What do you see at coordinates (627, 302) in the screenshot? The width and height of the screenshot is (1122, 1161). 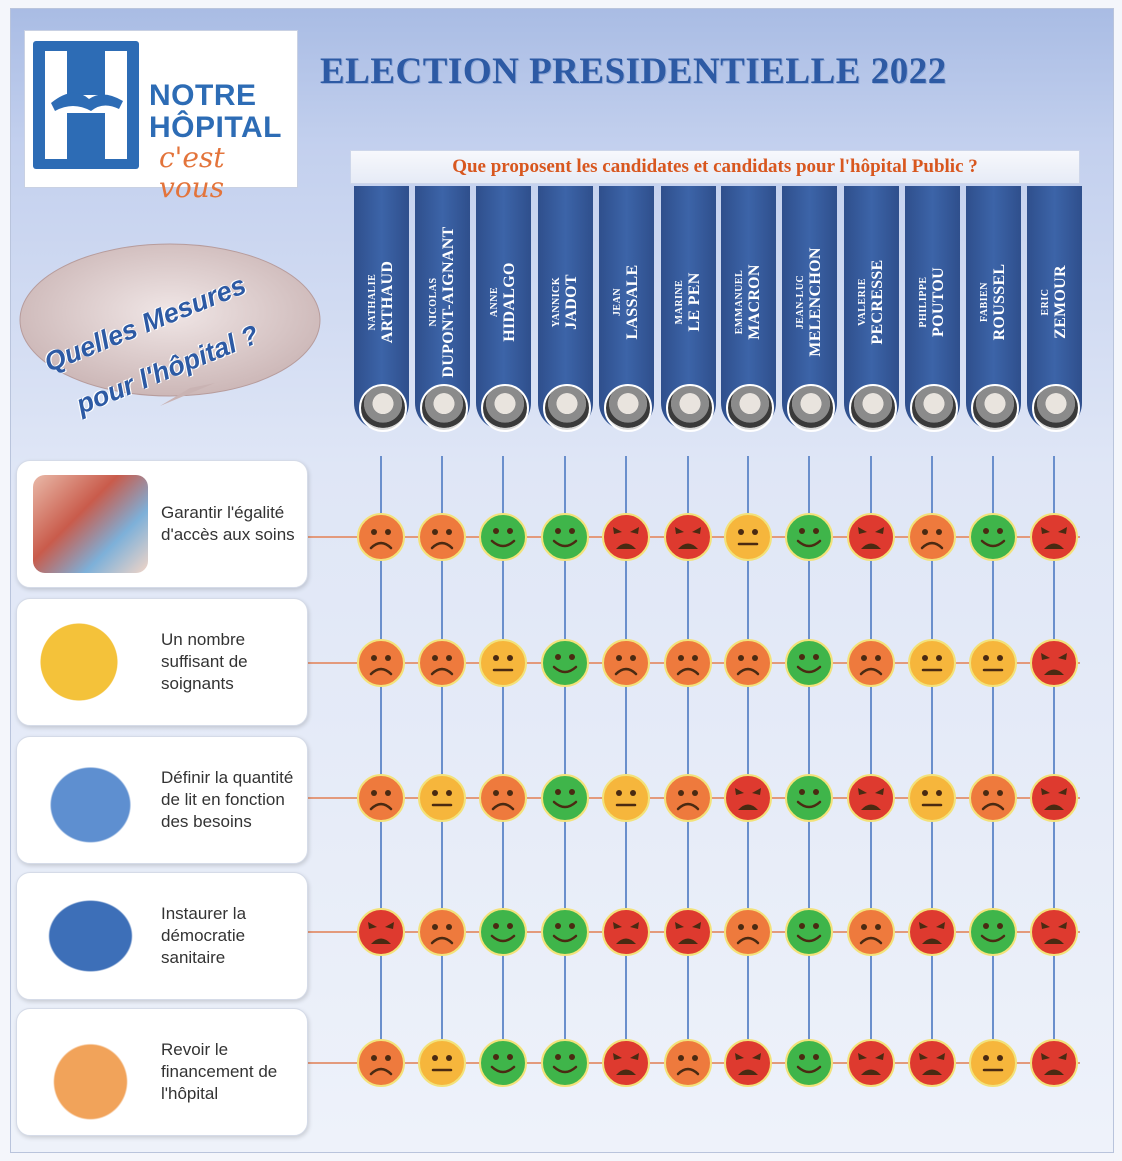 I see `candidate-name: JEAN LASSALE` at bounding box center [627, 302].